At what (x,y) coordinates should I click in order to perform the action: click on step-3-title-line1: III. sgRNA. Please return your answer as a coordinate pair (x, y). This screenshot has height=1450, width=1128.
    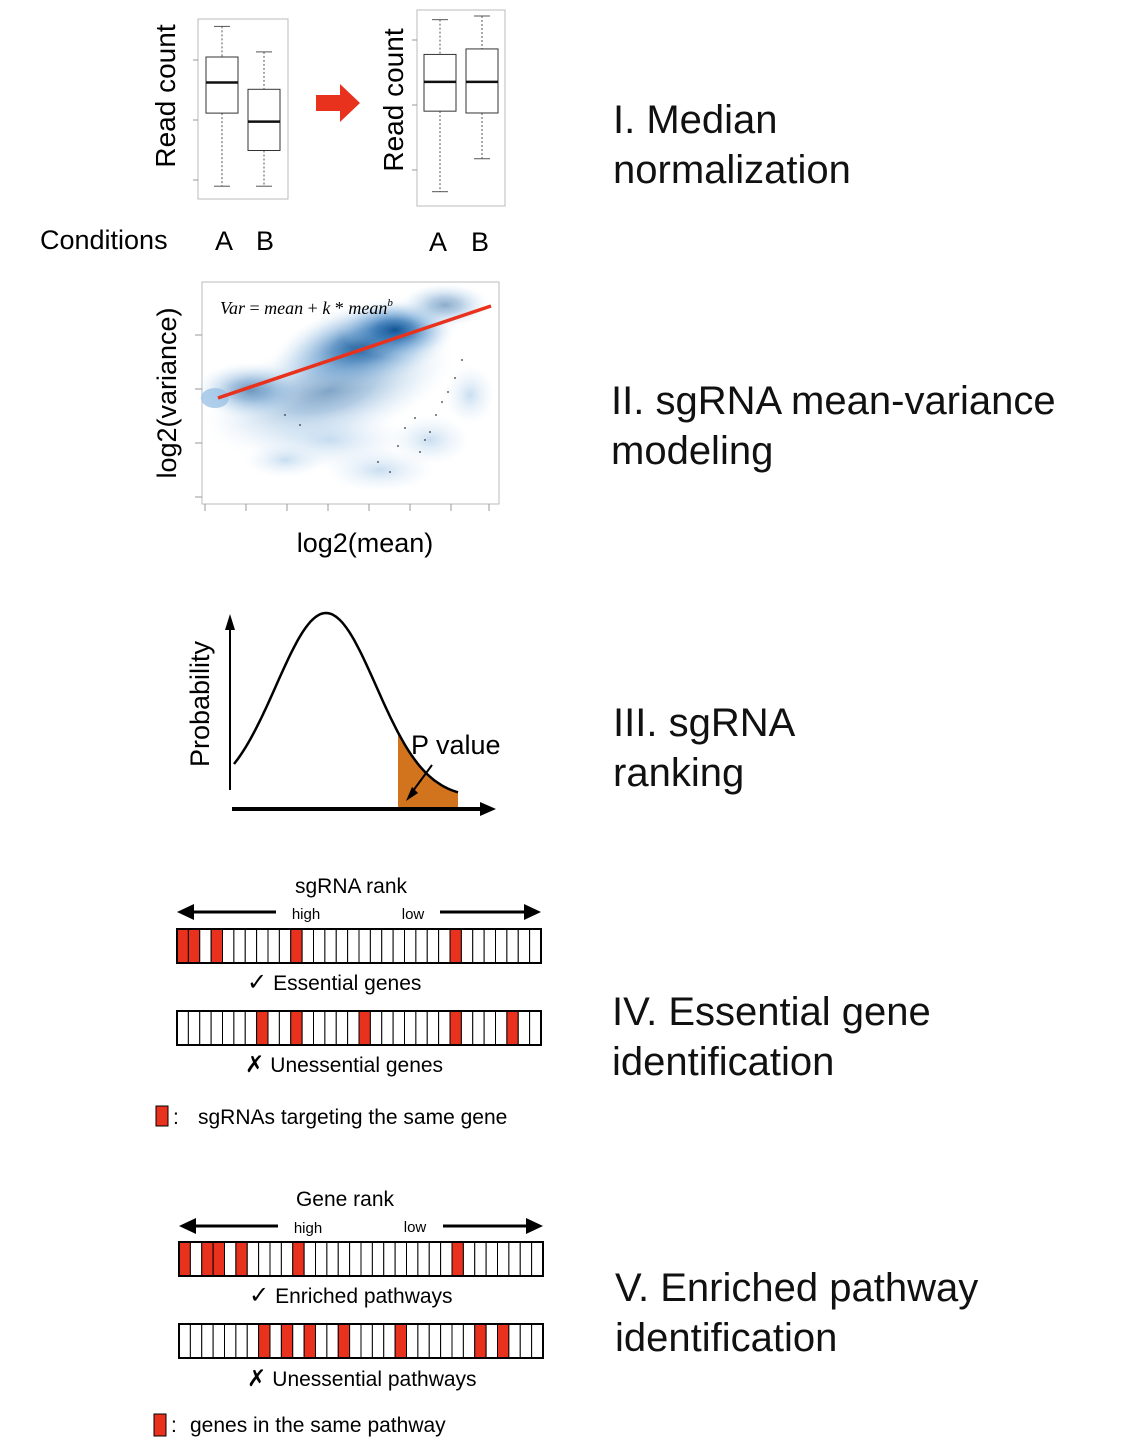
    Looking at the image, I should click on (704, 723).